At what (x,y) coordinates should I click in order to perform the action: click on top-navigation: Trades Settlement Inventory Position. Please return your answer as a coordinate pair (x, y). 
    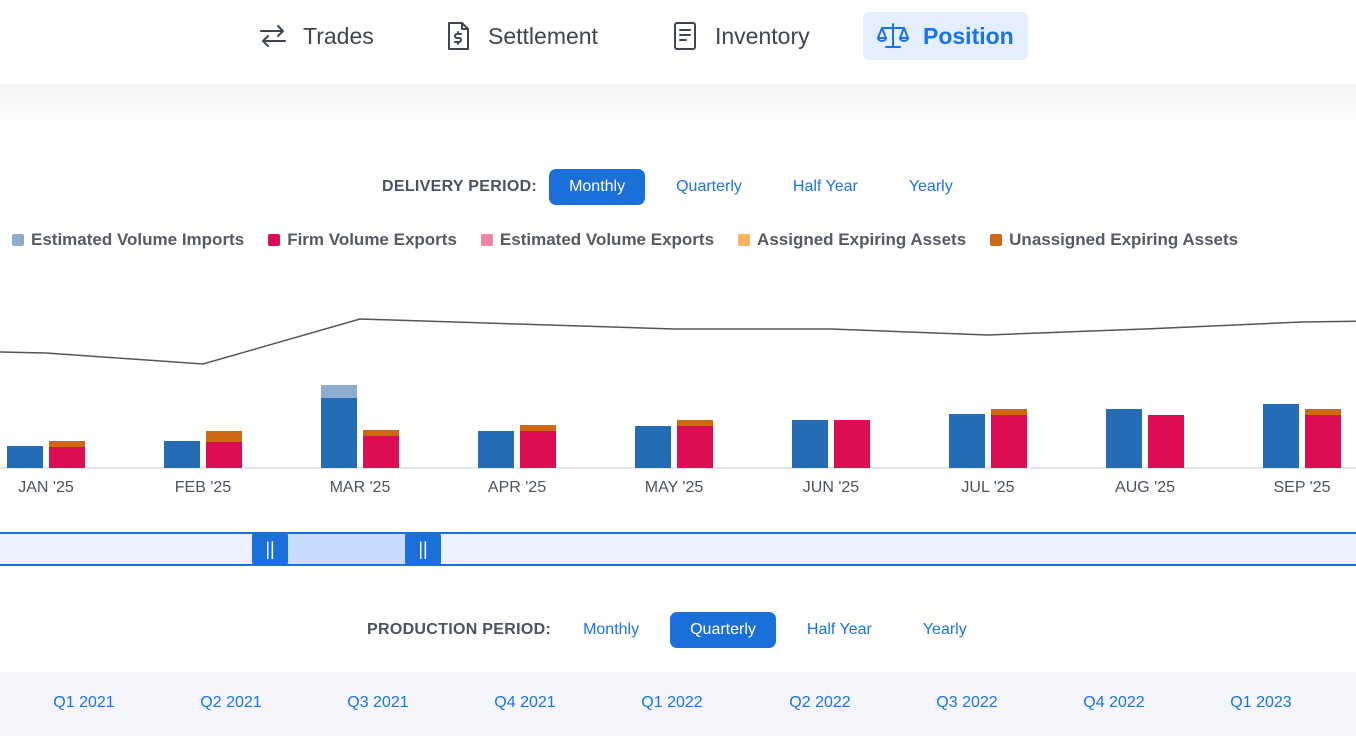
    Looking at the image, I should click on (678, 42).